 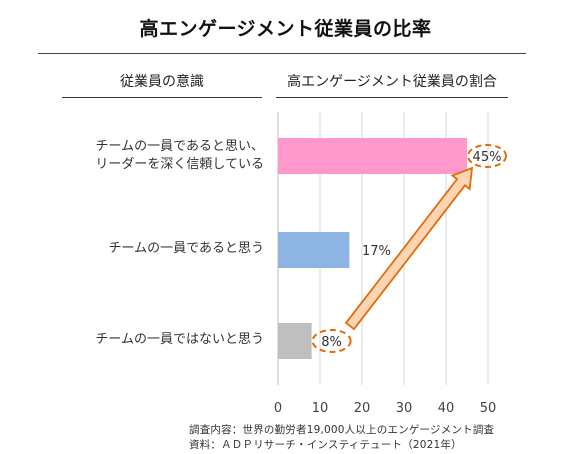 I want to click on column-header-right: 高エンゲージメント従業員の割合, so click(x=392, y=82).